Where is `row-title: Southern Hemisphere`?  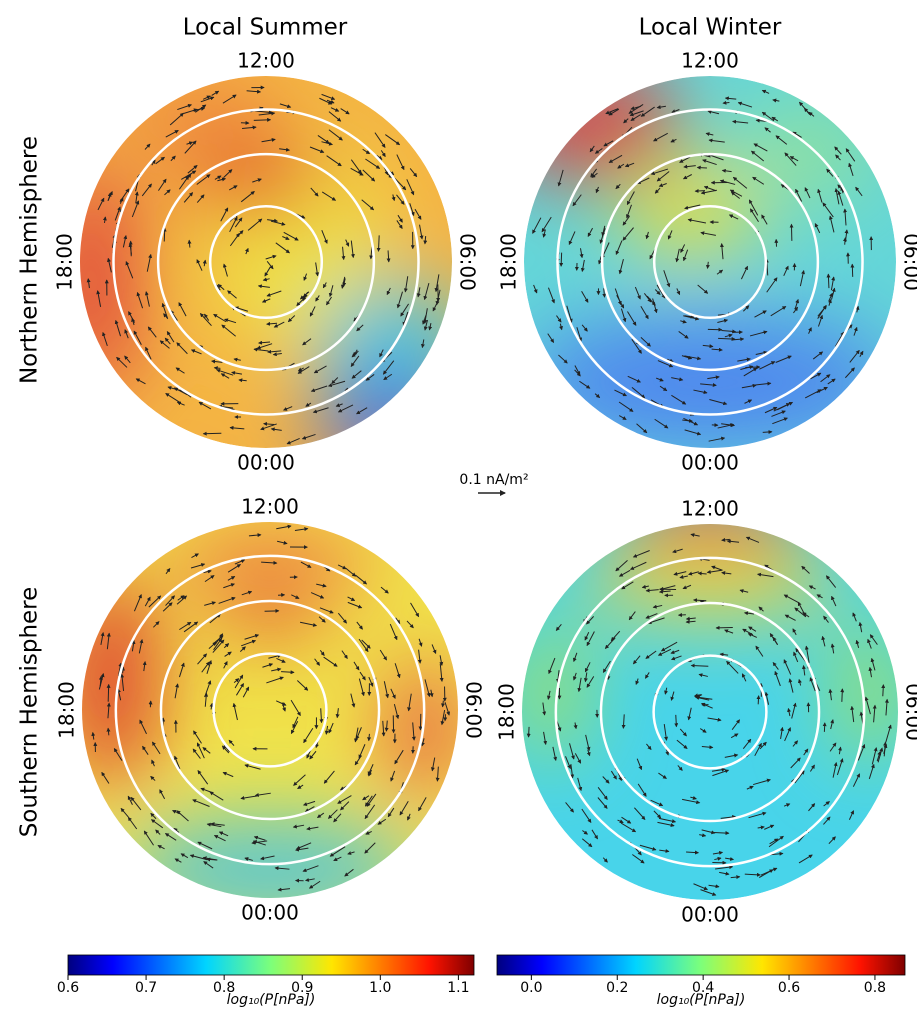
row-title: Southern Hemisphere is located at coordinates (30, 712).